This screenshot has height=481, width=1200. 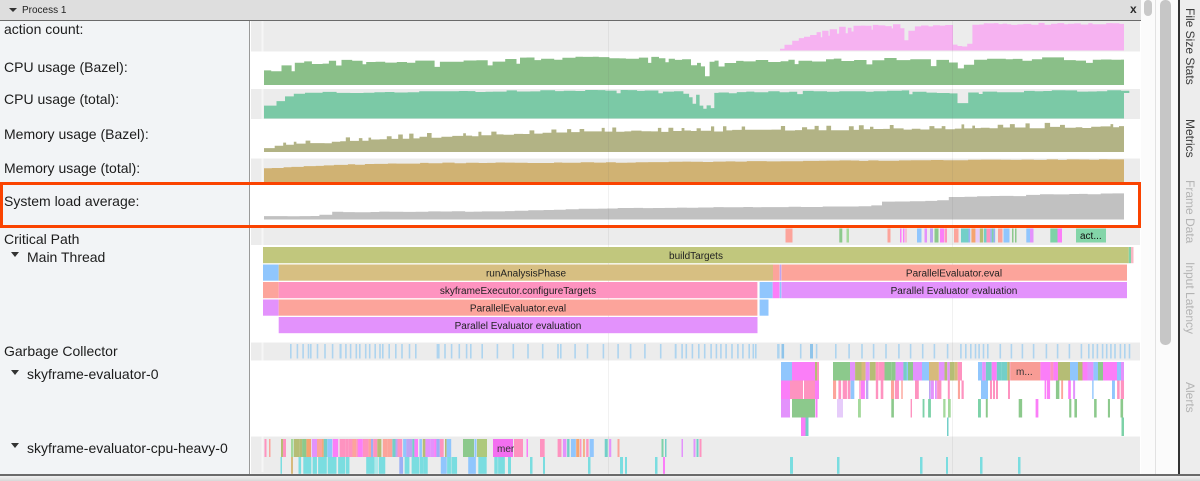 I want to click on svg-text: buildTargets, so click(x=696, y=256).